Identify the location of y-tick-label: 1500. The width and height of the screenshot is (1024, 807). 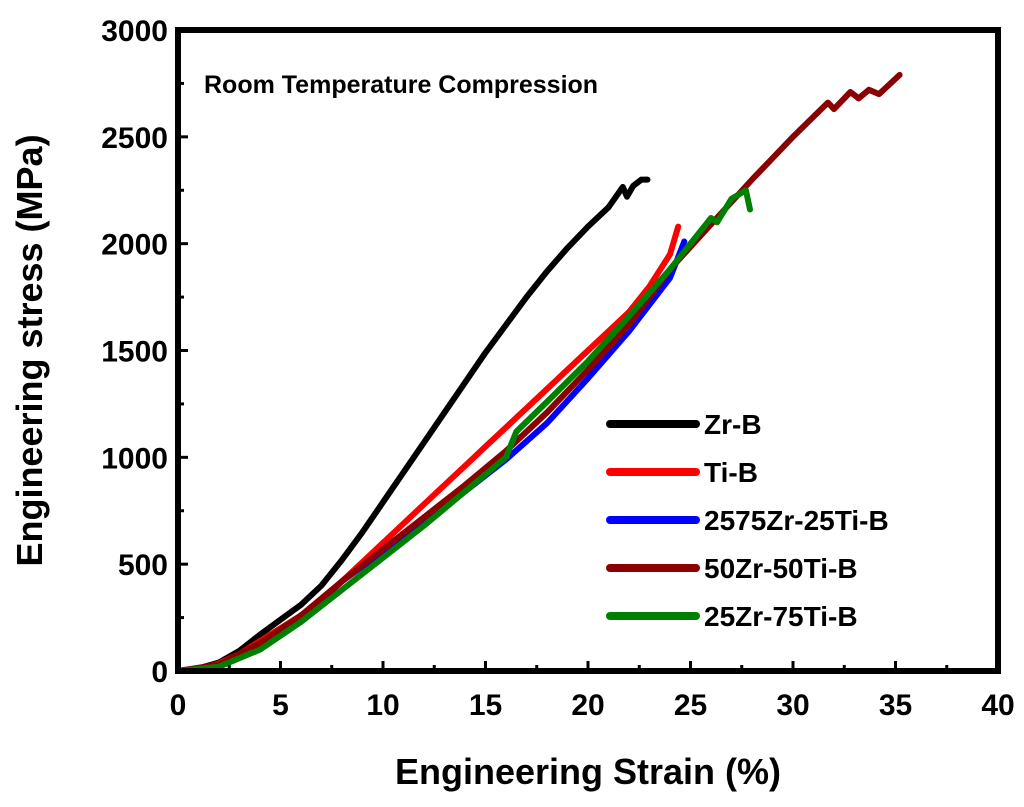
(134, 352).